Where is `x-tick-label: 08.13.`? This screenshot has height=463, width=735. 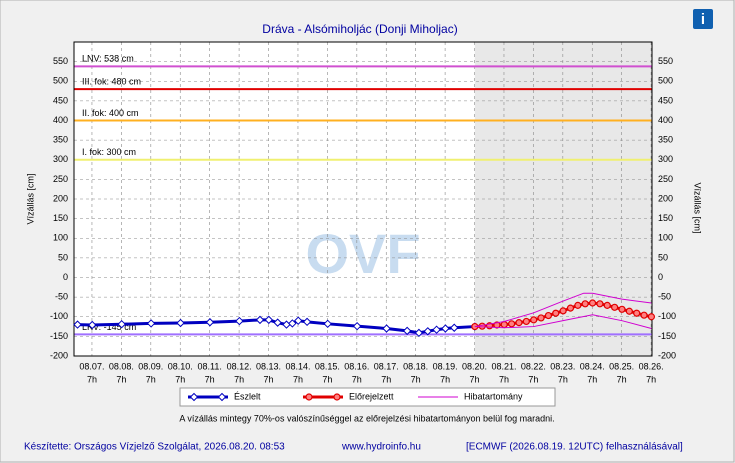 x-tick-label: 08.13. is located at coordinates (268, 366).